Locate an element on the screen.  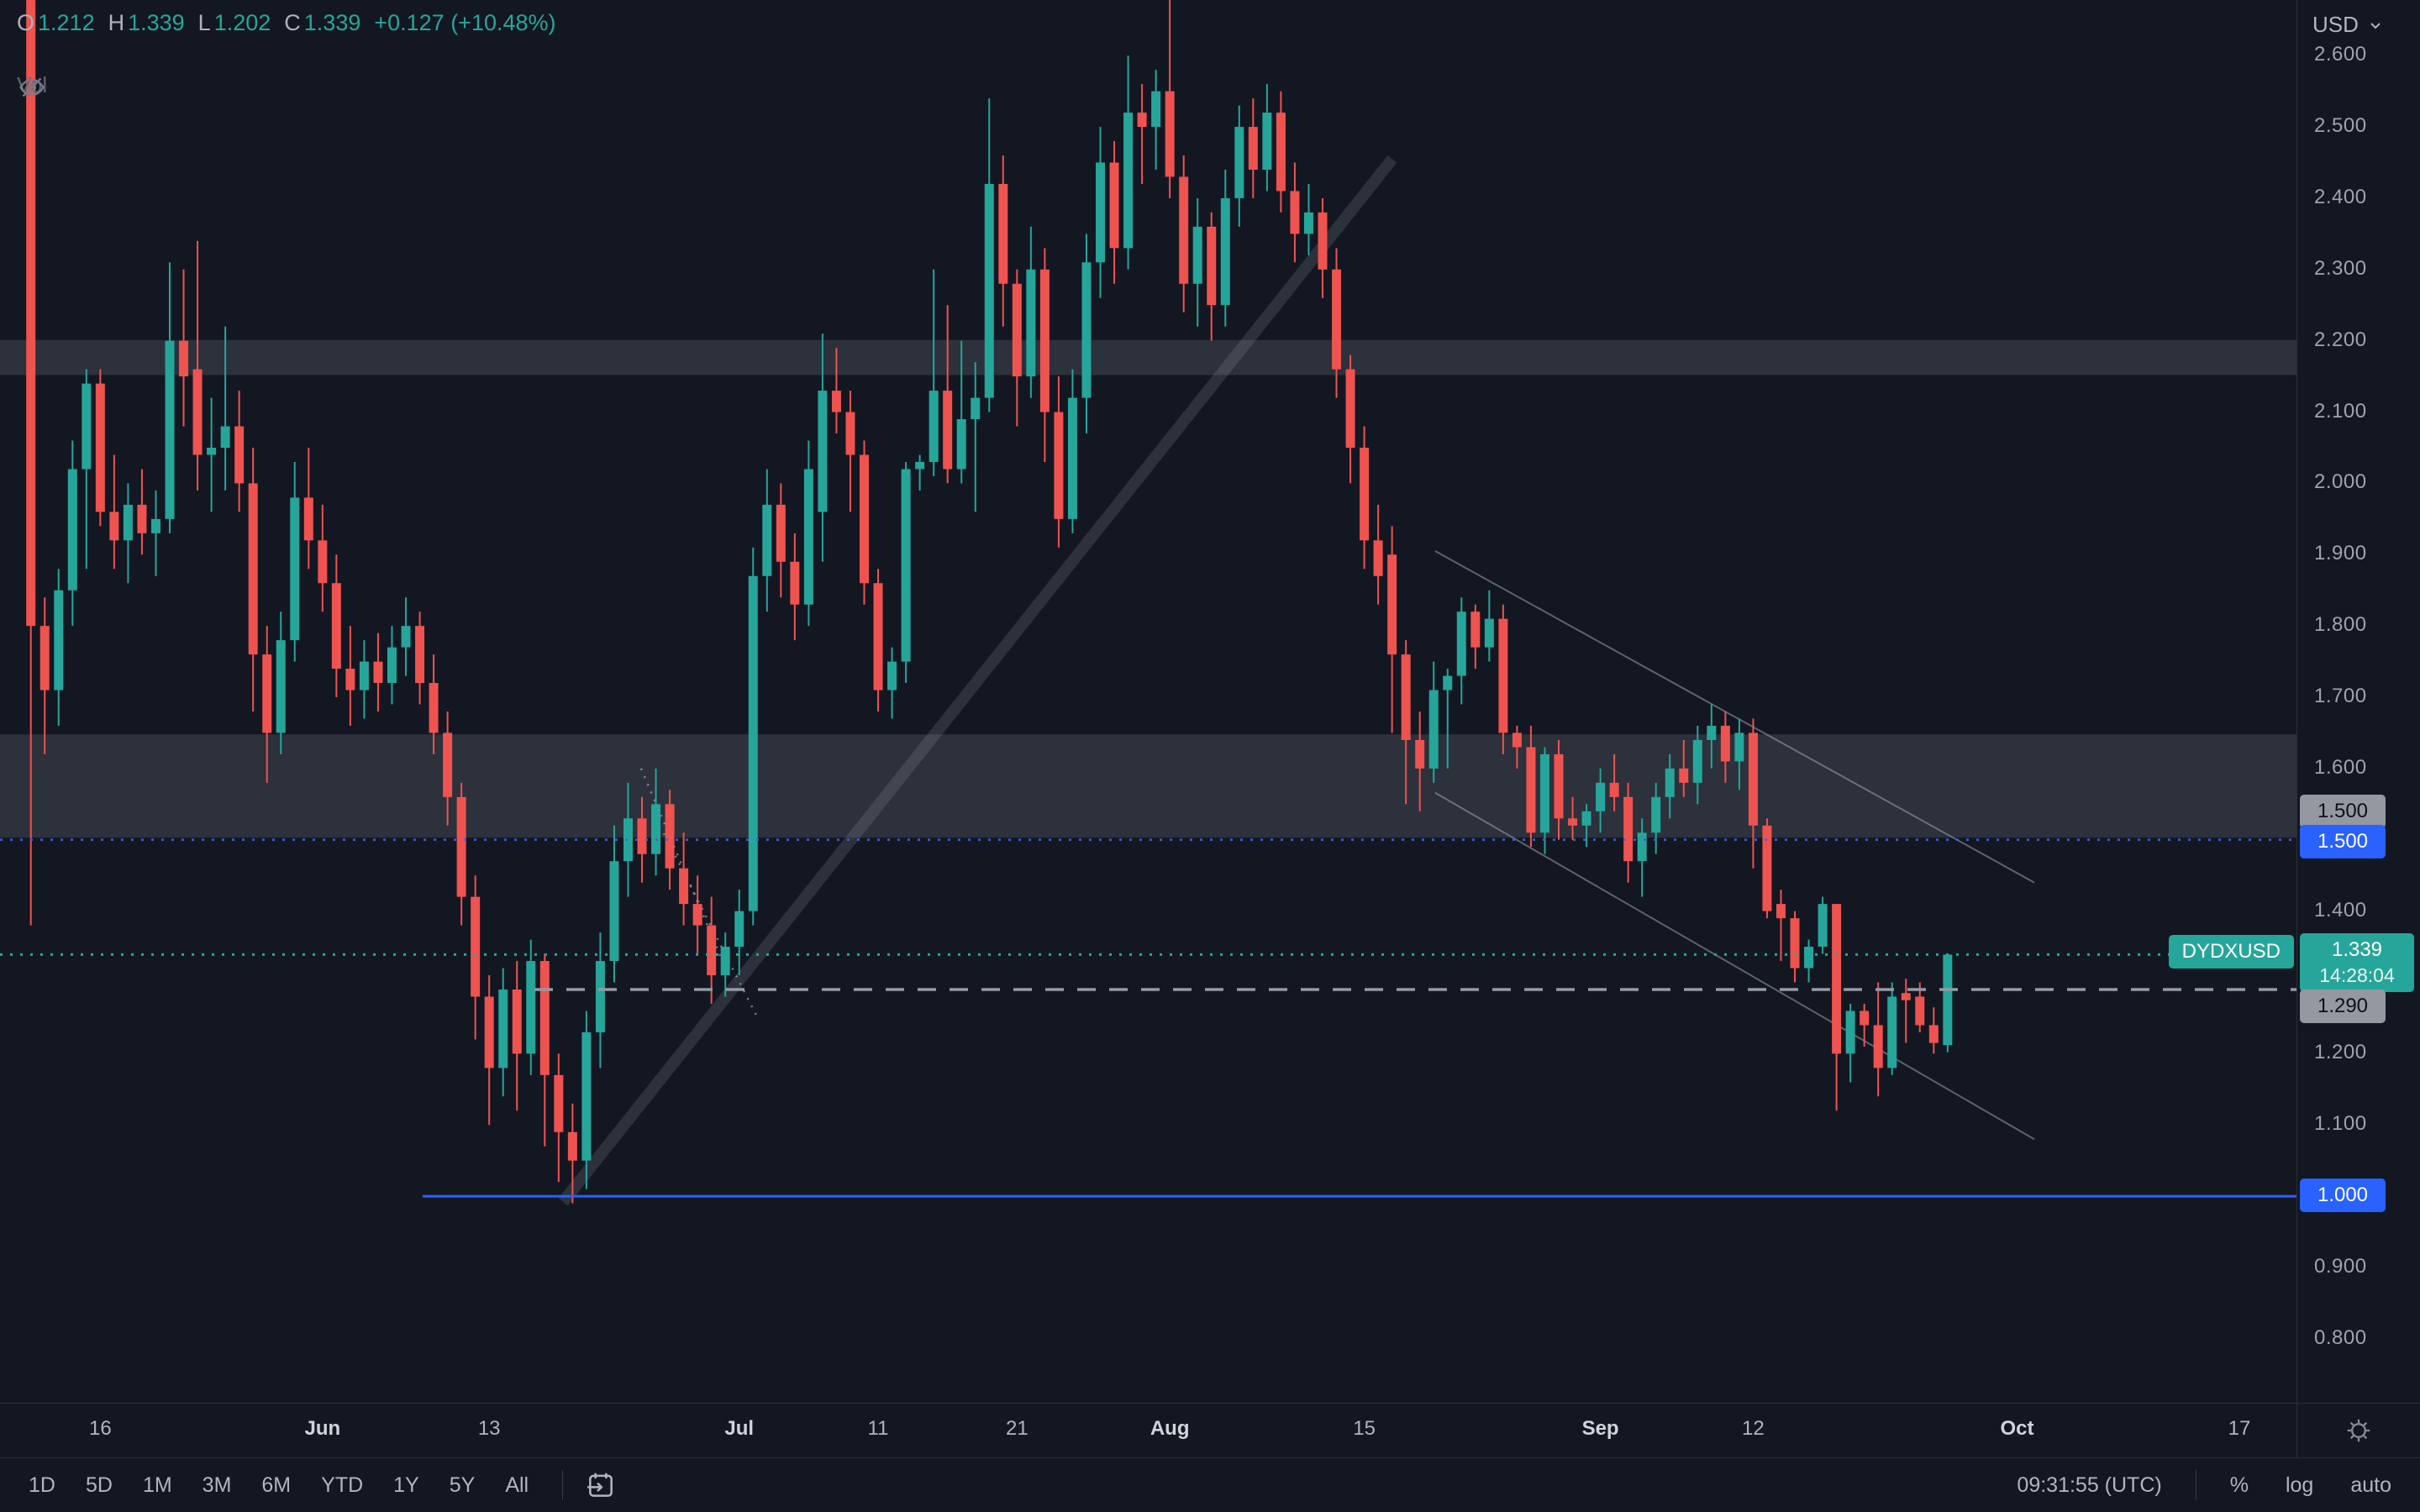
zone-price-label: 1.500 is located at coordinates (2343, 811).